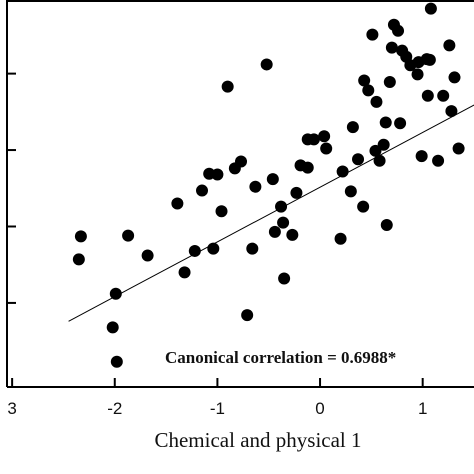 This screenshot has height=474, width=474. I want to click on x-tick-label-1: -2, so click(114, 408).